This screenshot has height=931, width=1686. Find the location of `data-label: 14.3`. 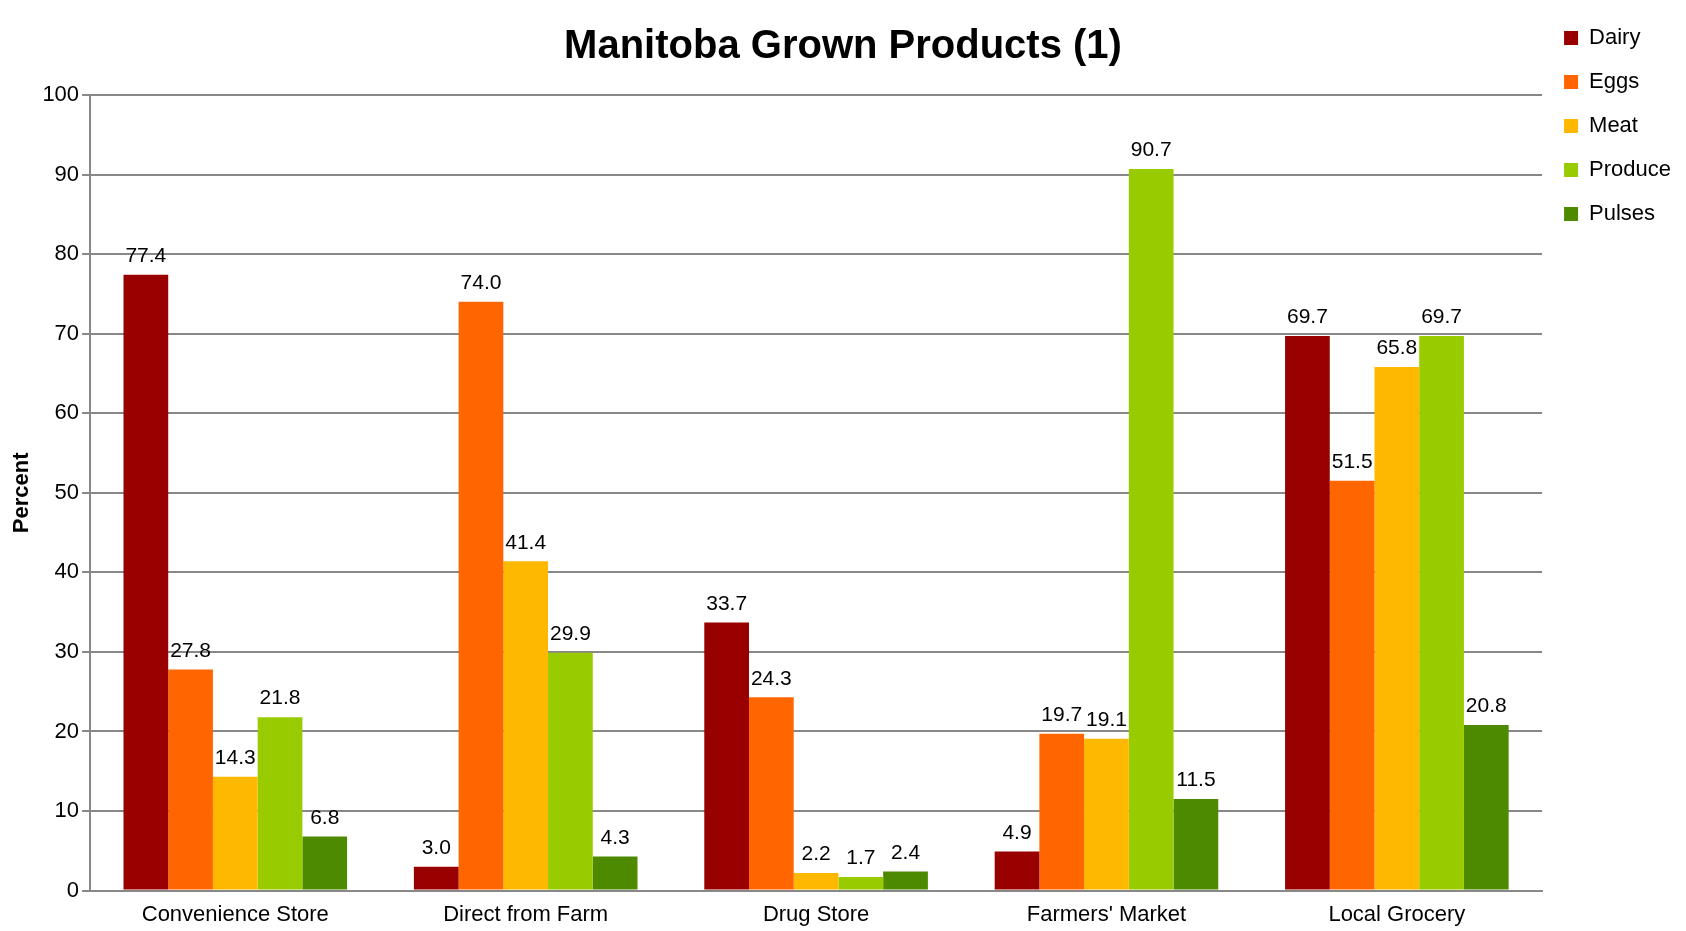

data-label: 14.3 is located at coordinates (235, 757).